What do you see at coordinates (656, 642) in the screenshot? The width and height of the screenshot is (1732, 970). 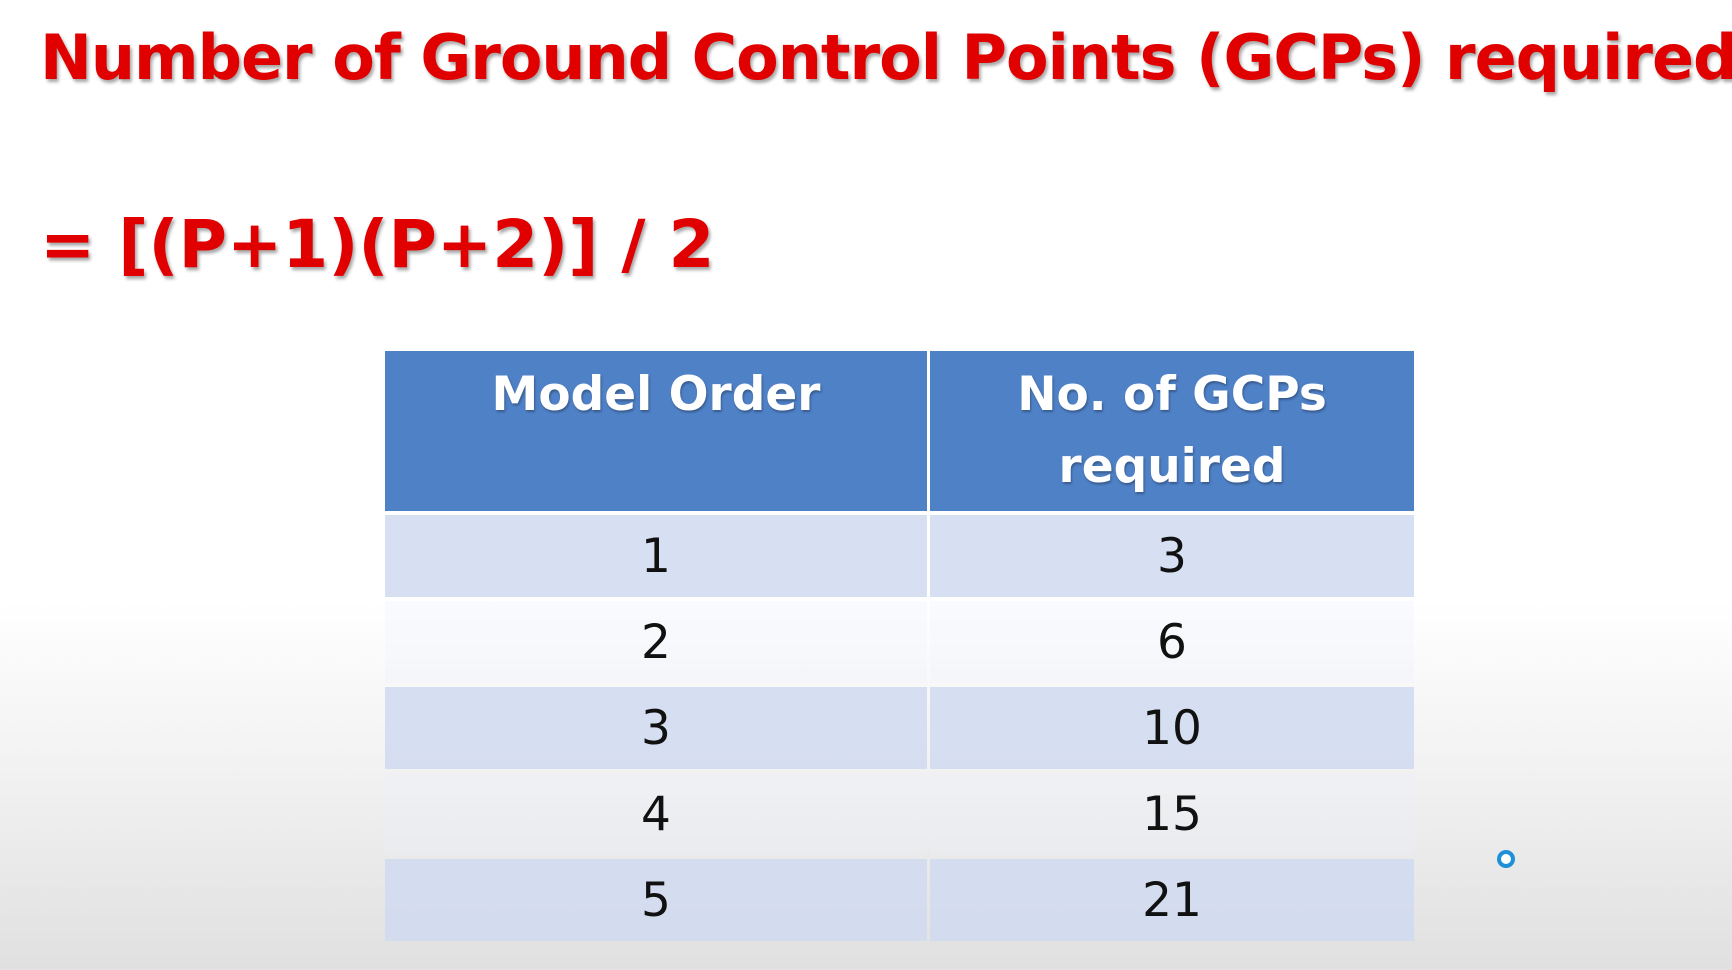 I see `cell-model-order: 2` at bounding box center [656, 642].